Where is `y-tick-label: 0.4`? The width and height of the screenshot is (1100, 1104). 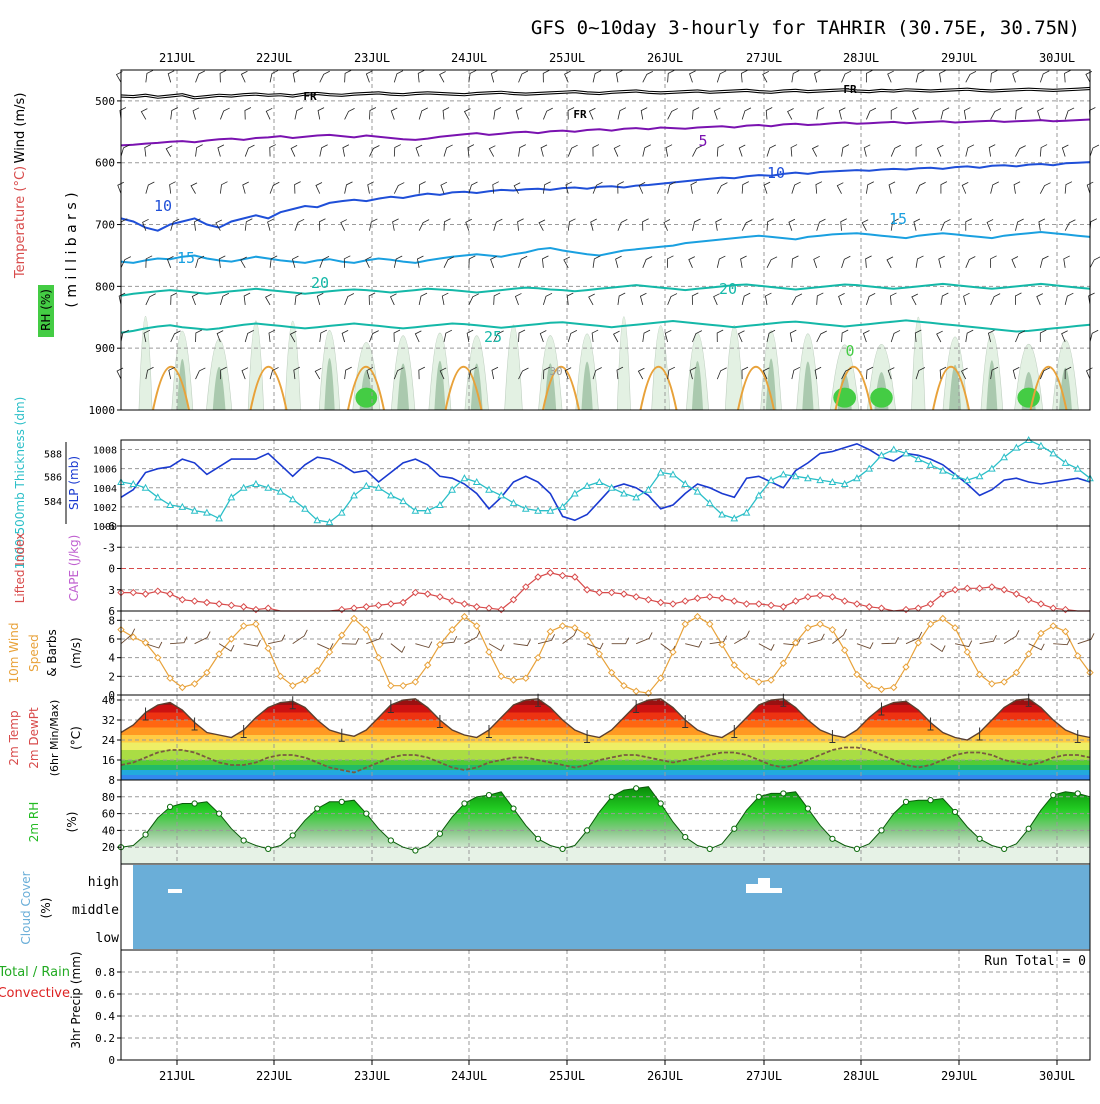 y-tick-label: 0.4 is located at coordinates (105, 1016).